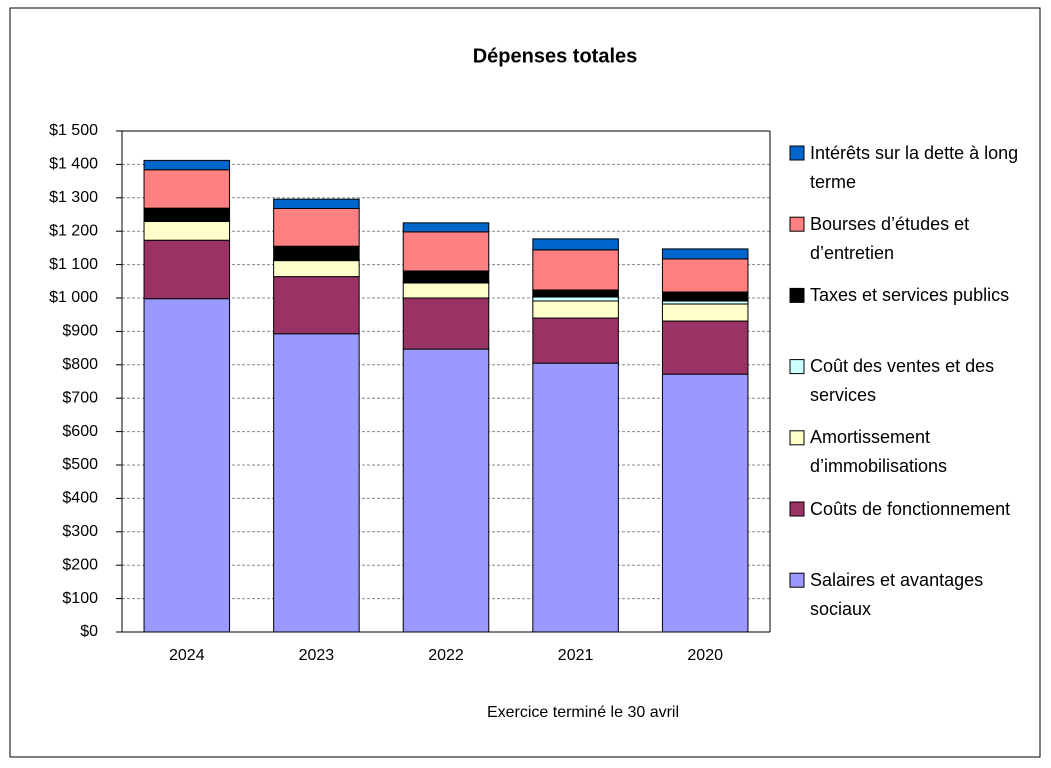 The width and height of the screenshot is (1051, 768). What do you see at coordinates (187, 655) in the screenshot?
I see `x-tick-label: 2024` at bounding box center [187, 655].